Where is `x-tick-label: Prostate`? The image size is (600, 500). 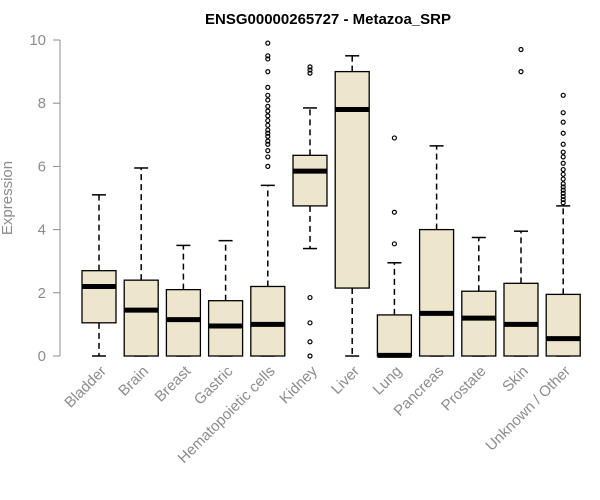
x-tick-label: Prostate is located at coordinates (464, 389).